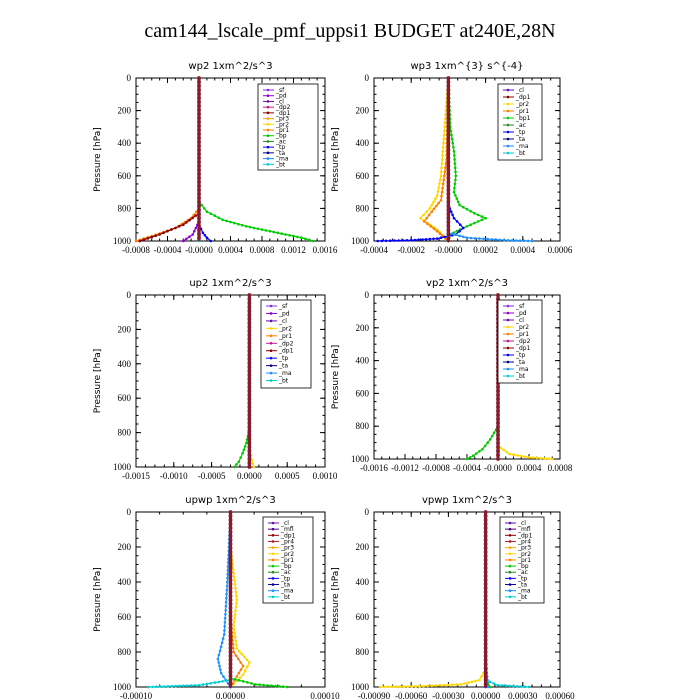  What do you see at coordinates (520, 132) in the screenshot?
I see `legend-label: _tp` at bounding box center [520, 132].